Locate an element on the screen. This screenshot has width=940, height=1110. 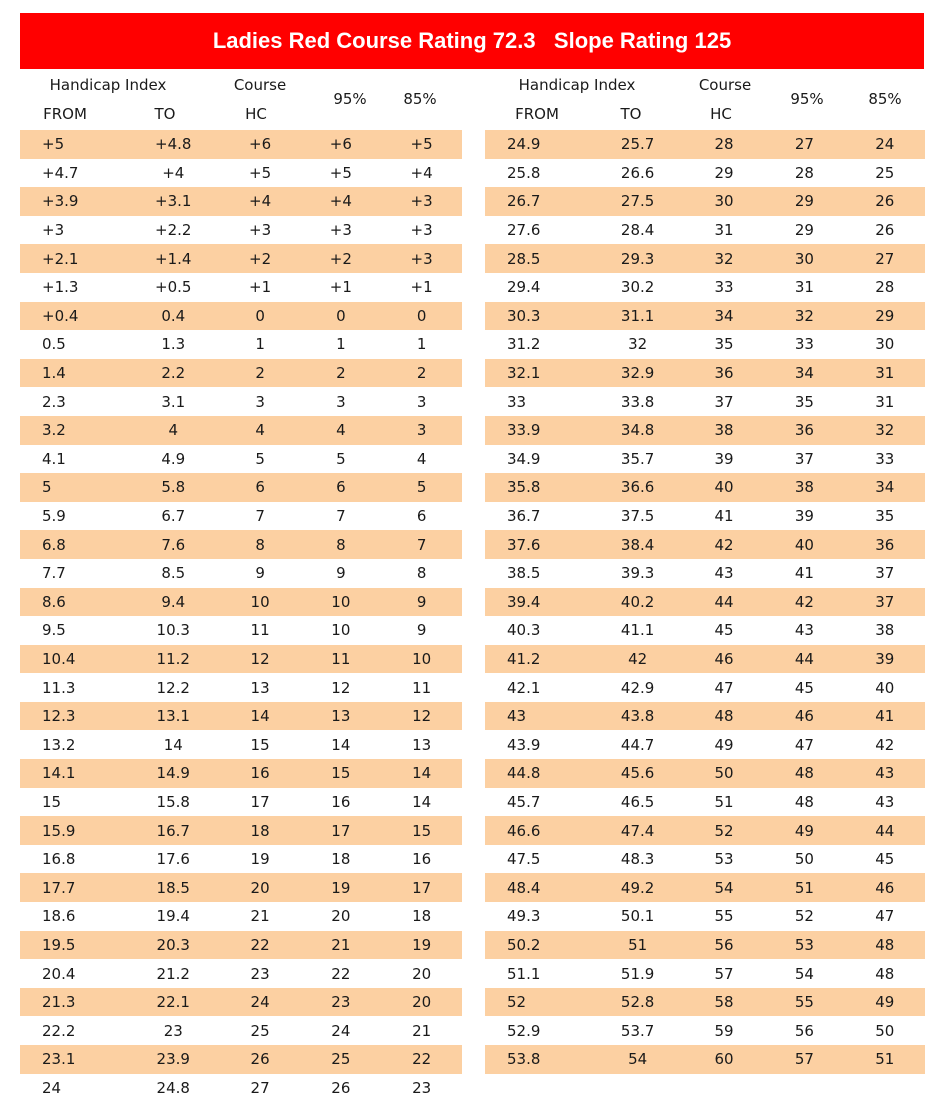
to-cell: 23 is located at coordinates (173, 1030).